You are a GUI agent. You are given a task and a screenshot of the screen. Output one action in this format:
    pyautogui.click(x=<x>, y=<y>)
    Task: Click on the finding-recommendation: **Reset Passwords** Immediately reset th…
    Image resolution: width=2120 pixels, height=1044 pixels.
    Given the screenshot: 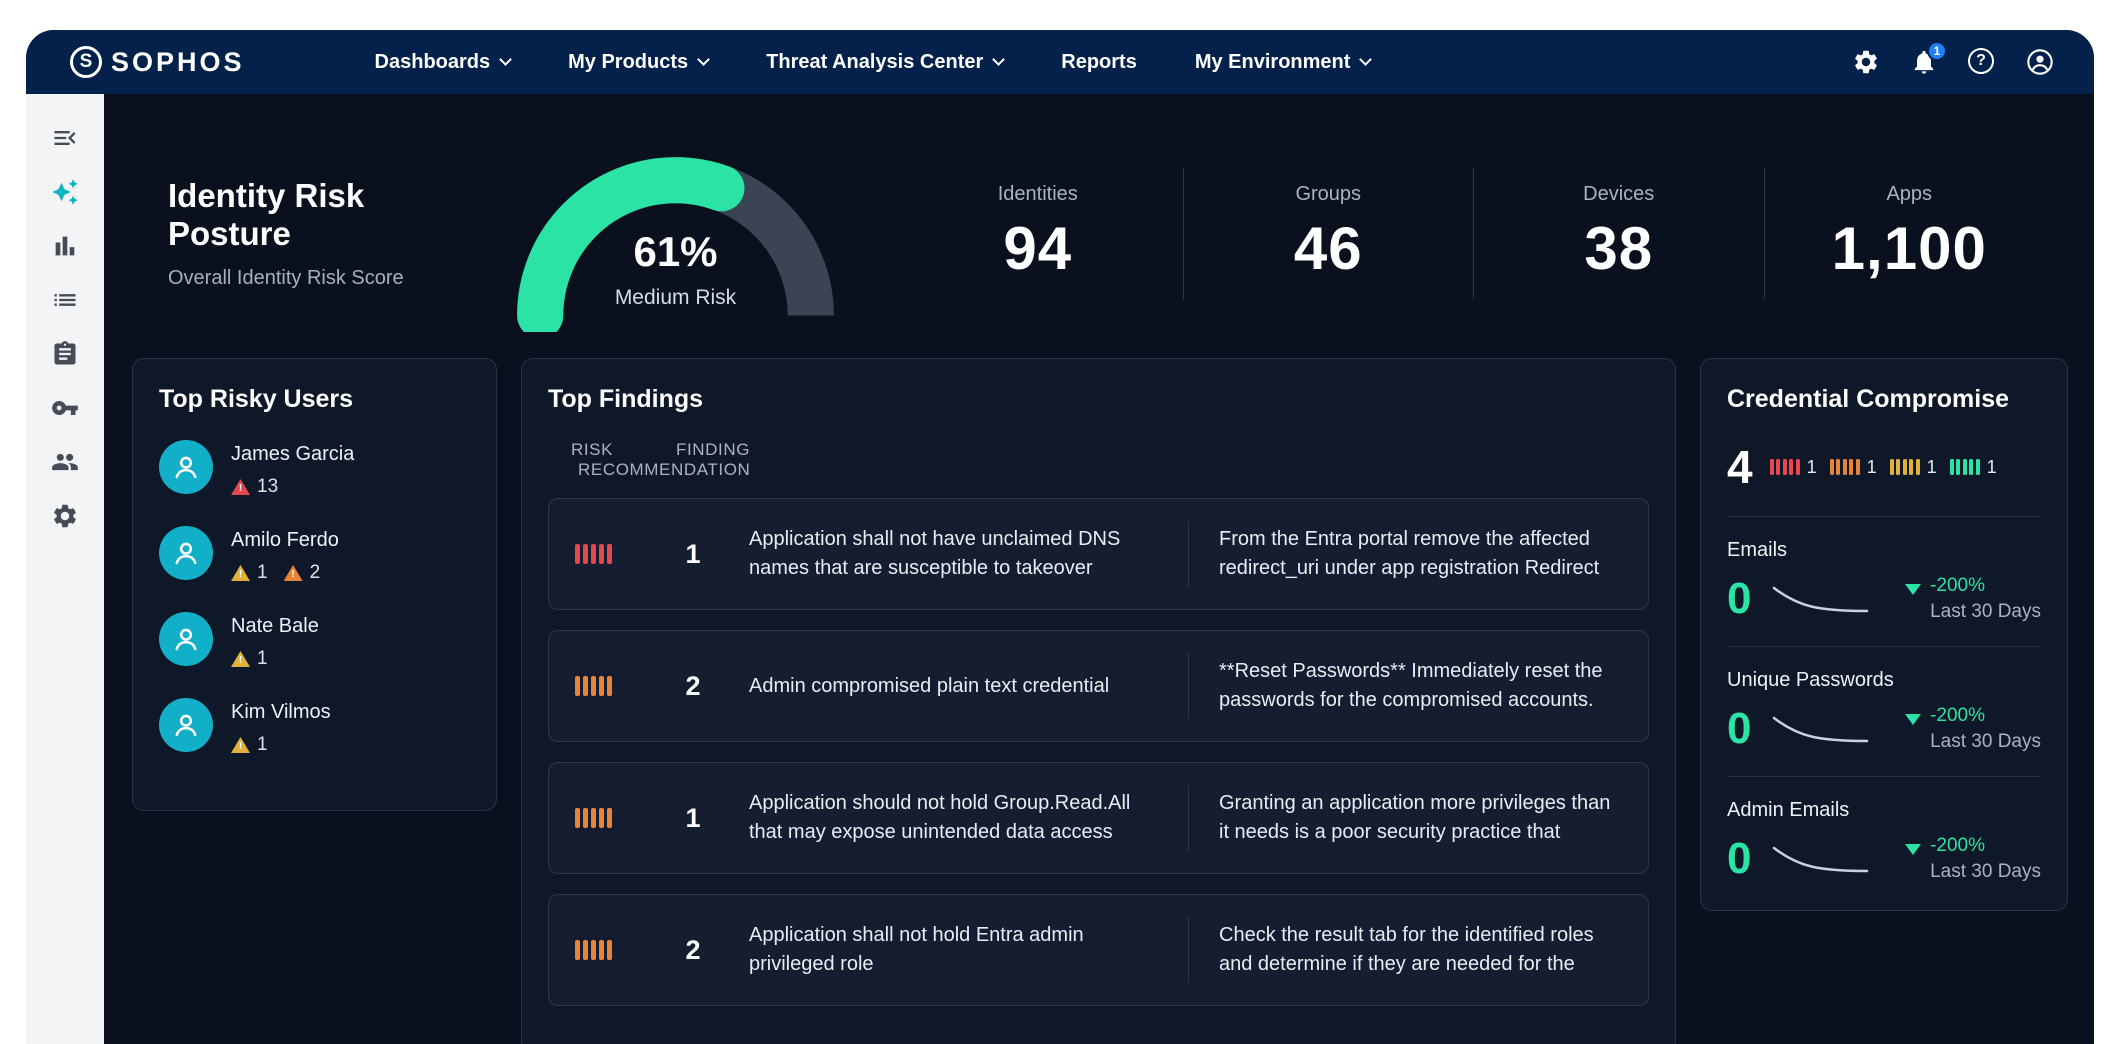 What is the action you would take?
    pyautogui.click(x=1418, y=686)
    